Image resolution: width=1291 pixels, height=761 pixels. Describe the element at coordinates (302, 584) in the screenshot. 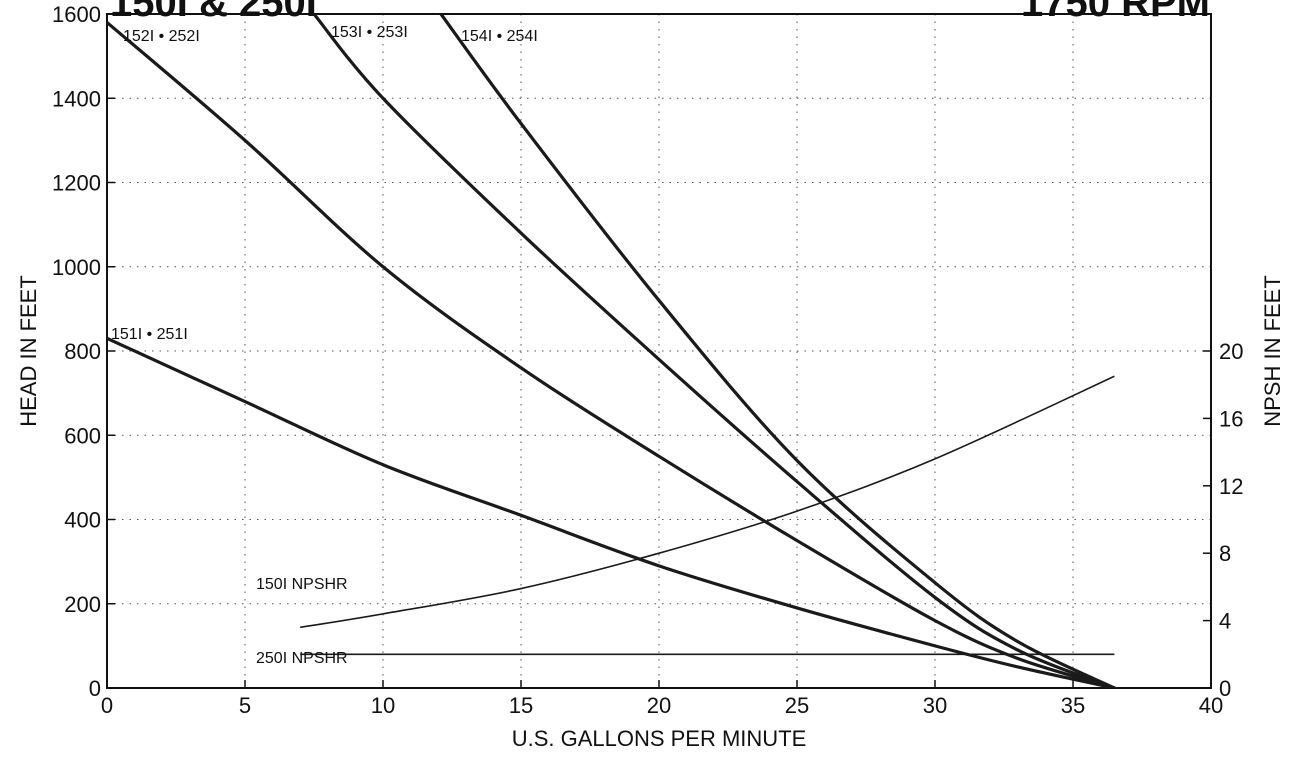

I see `series-label-4: 150I NPSHR` at that location.